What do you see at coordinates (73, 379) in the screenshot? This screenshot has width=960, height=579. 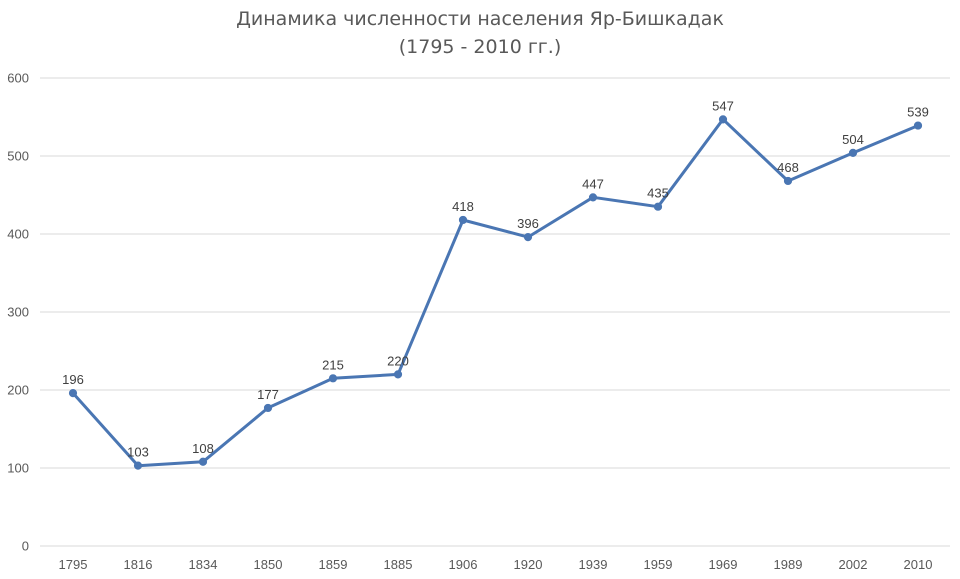 I see `data-label: 196` at bounding box center [73, 379].